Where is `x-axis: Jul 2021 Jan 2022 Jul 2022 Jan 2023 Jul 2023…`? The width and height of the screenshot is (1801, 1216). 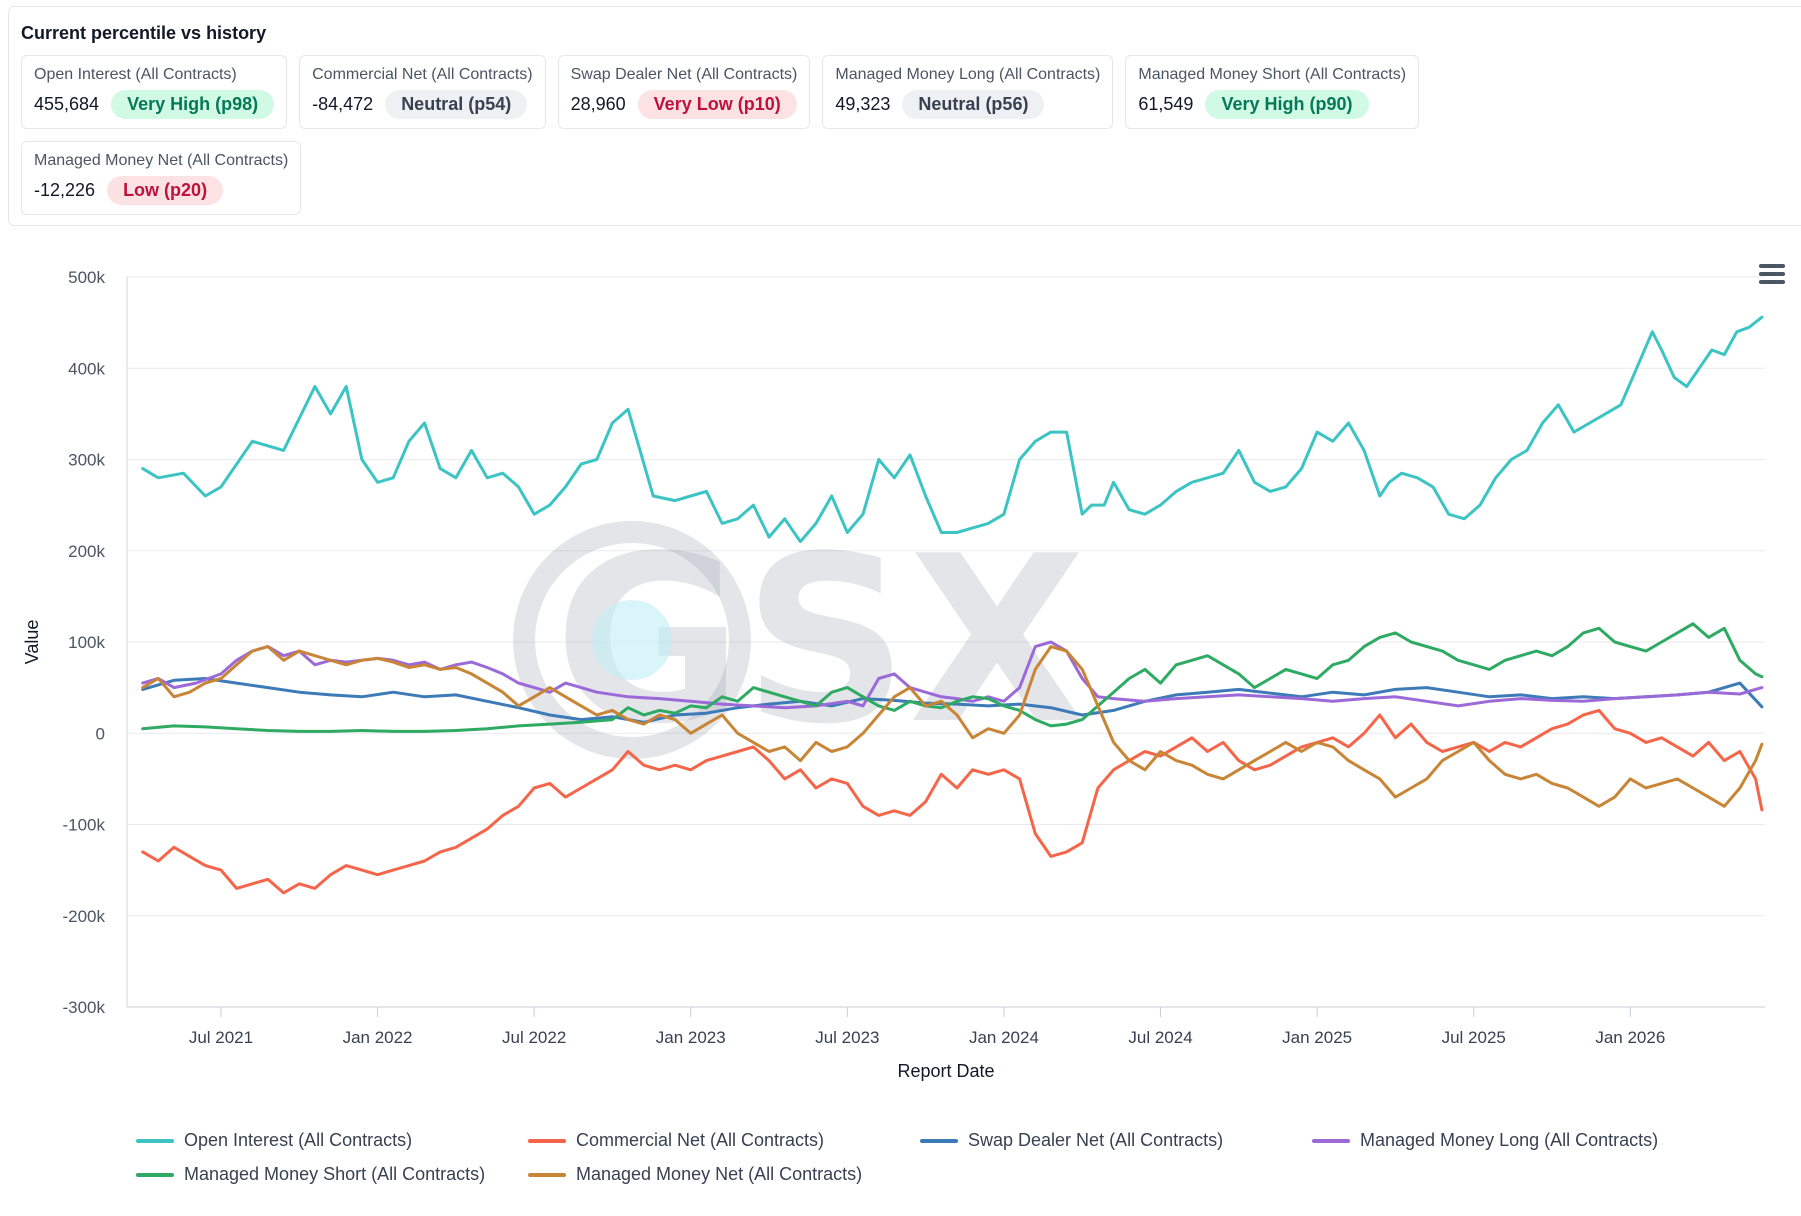
x-axis: Jul 2021 Jan 2022 Jul 2022 Jan 2023 Jul 2023… is located at coordinates (927, 1027).